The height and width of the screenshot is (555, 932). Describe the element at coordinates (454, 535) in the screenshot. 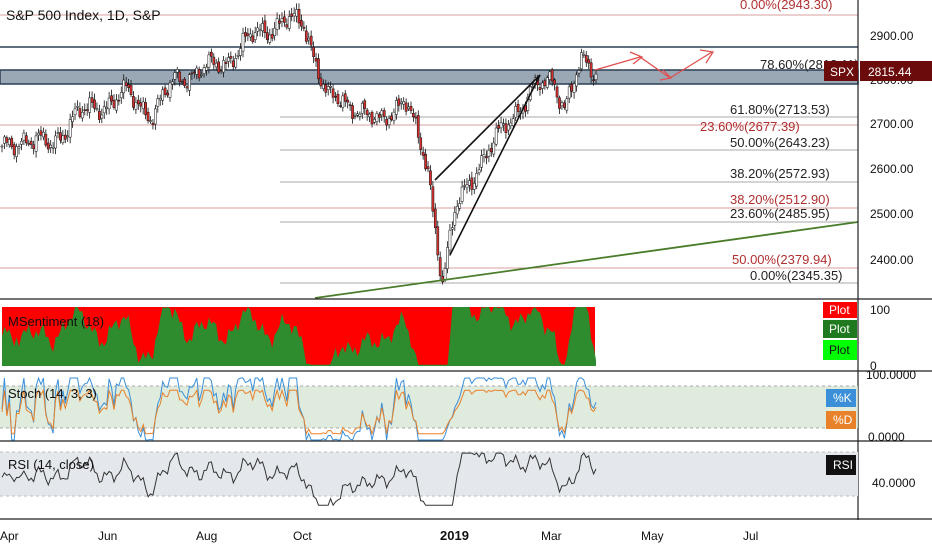

I see `time-label: 2019` at that location.